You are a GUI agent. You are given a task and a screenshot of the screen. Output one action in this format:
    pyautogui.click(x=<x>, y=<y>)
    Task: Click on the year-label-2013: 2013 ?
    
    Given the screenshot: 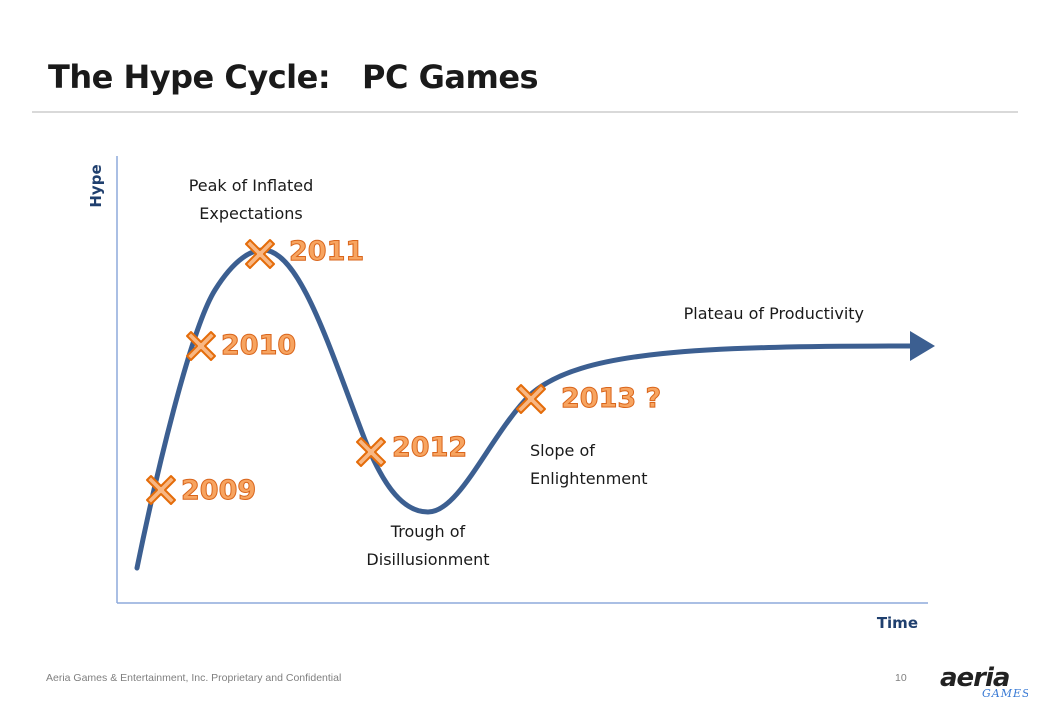 What is the action you would take?
    pyautogui.click(x=611, y=398)
    